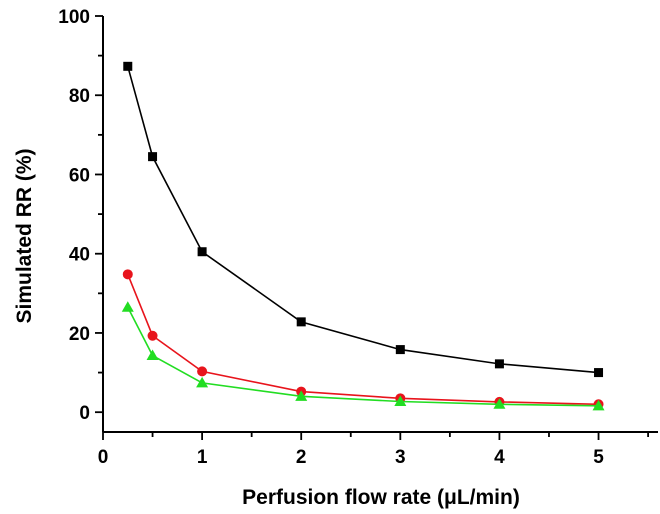 This screenshot has width=660, height=514. I want to click on x-tick-label: 4, so click(499, 457).